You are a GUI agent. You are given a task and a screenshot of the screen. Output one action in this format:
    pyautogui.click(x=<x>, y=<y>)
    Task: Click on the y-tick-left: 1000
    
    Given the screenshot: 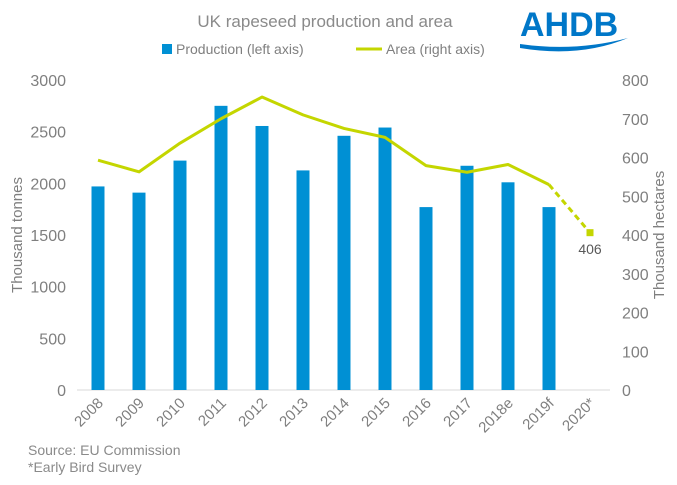 What is the action you would take?
    pyautogui.click(x=48, y=288)
    